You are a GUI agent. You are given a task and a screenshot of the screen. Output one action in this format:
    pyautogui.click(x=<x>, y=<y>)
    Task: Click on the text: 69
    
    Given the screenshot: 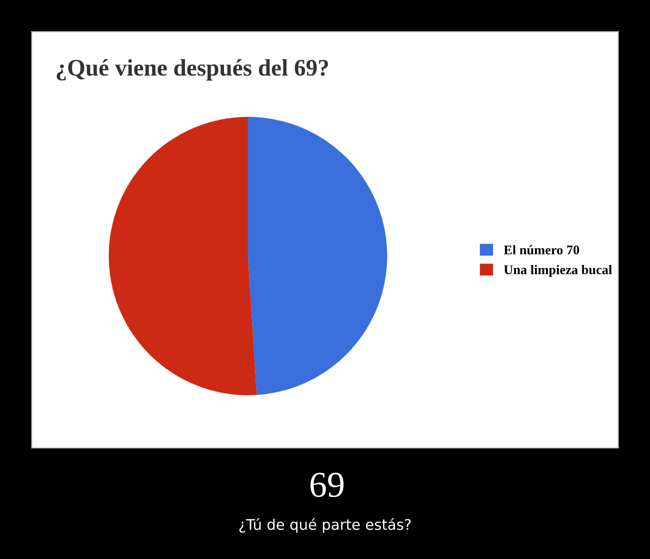 What is the action you would take?
    pyautogui.click(x=327, y=485)
    